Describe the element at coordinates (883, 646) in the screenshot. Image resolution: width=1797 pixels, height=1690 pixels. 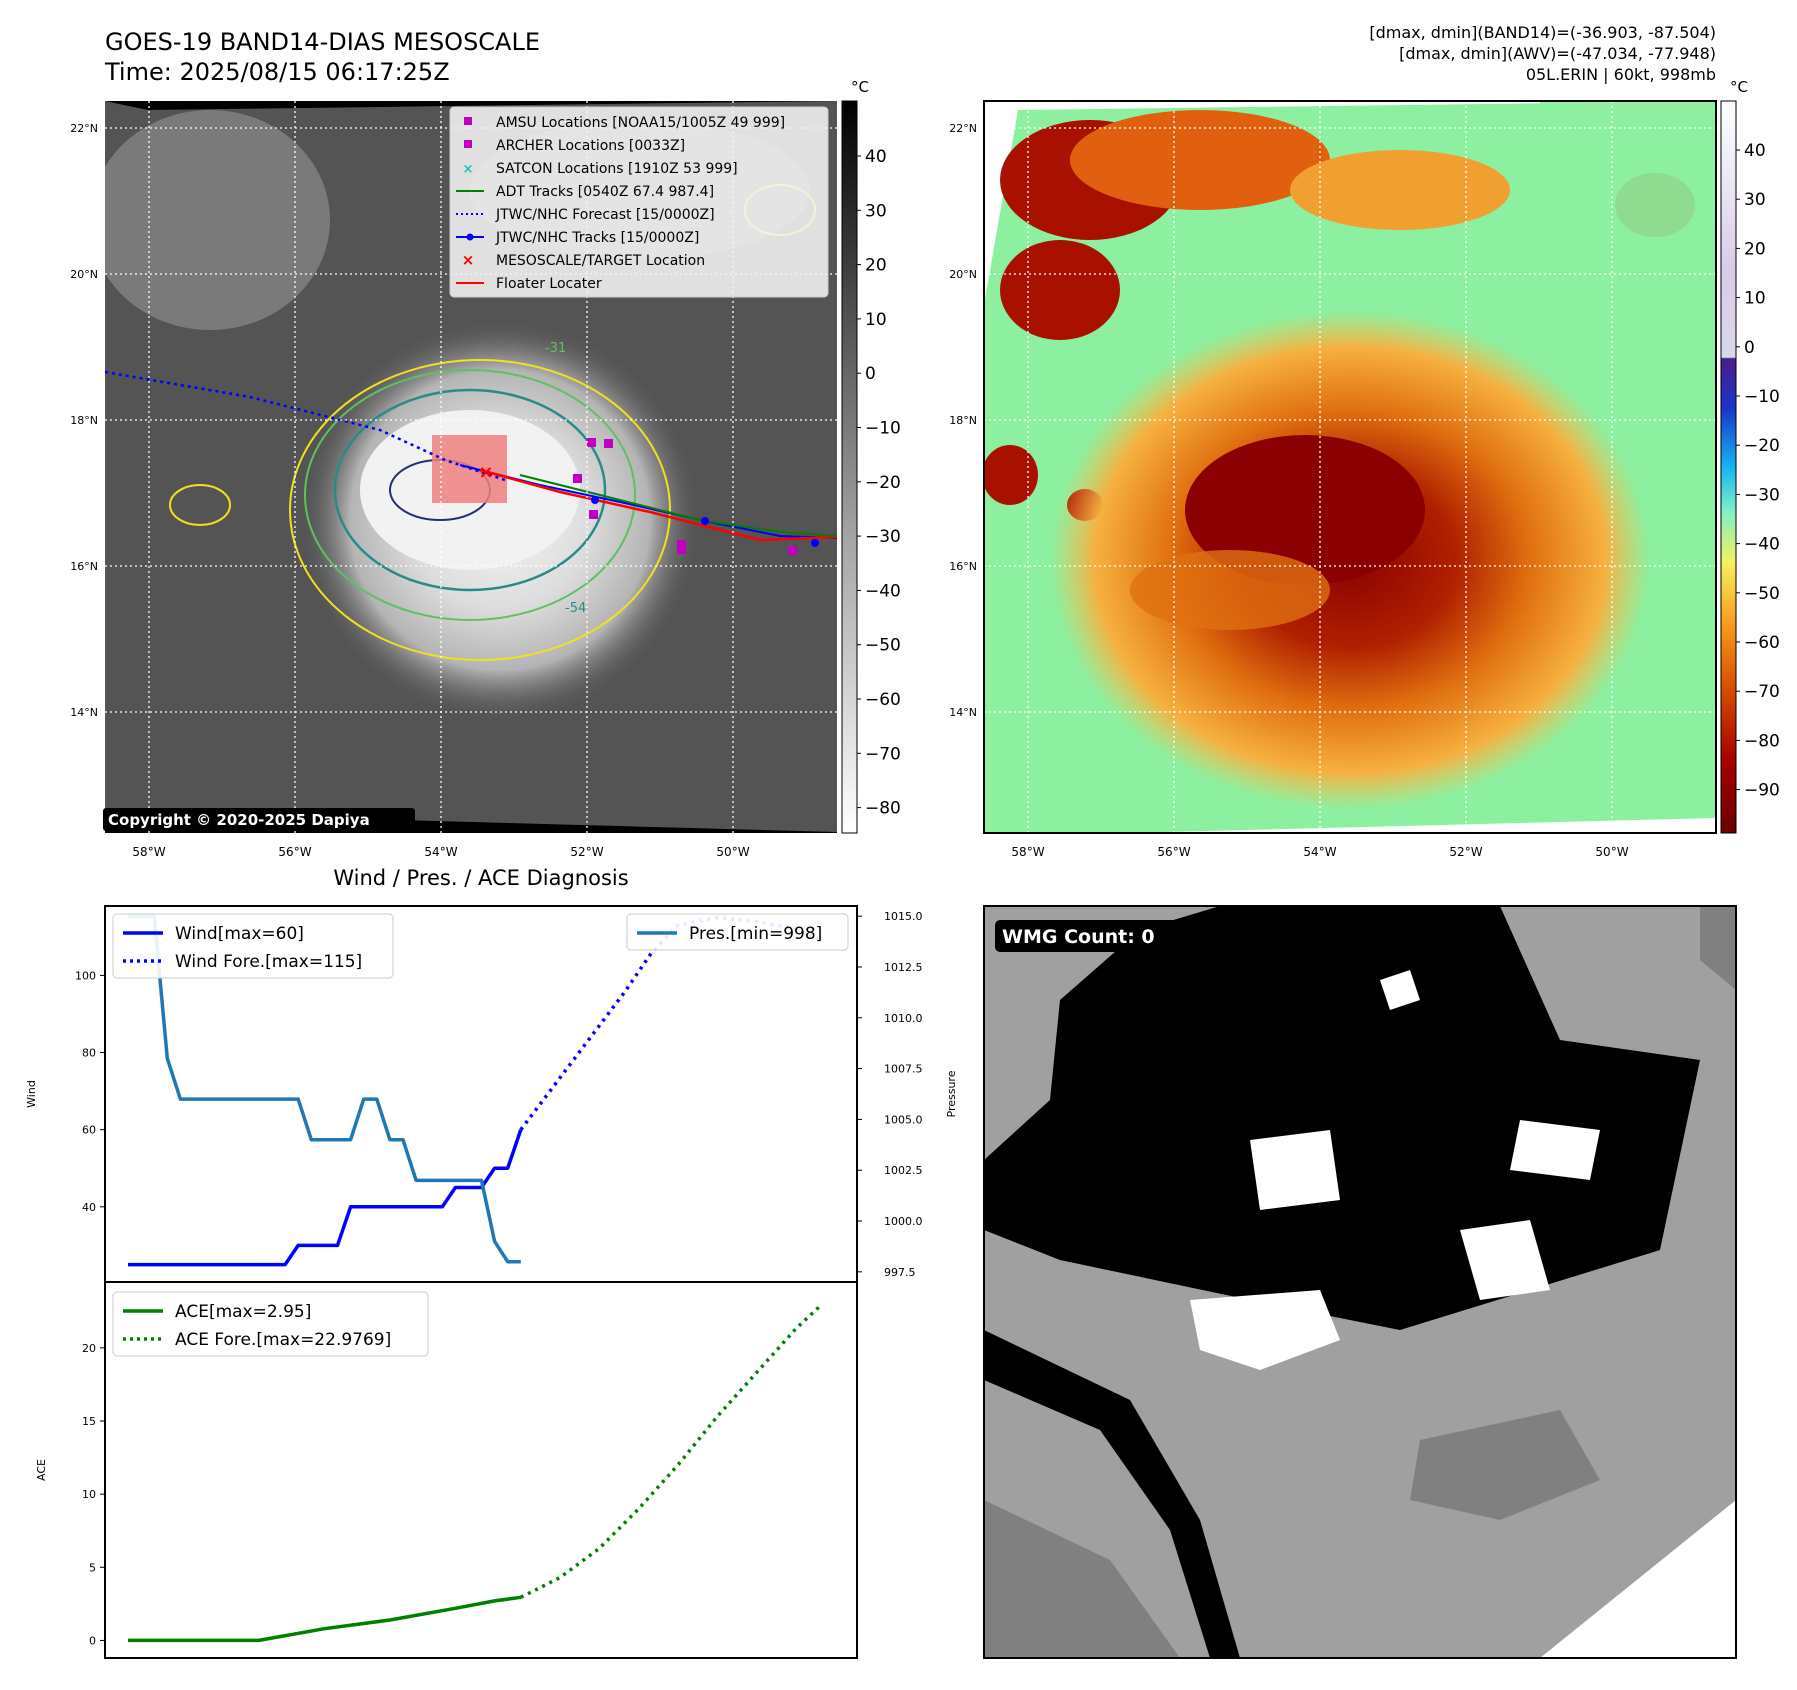
I see `ir-colorbar-tick-label: −50` at that location.